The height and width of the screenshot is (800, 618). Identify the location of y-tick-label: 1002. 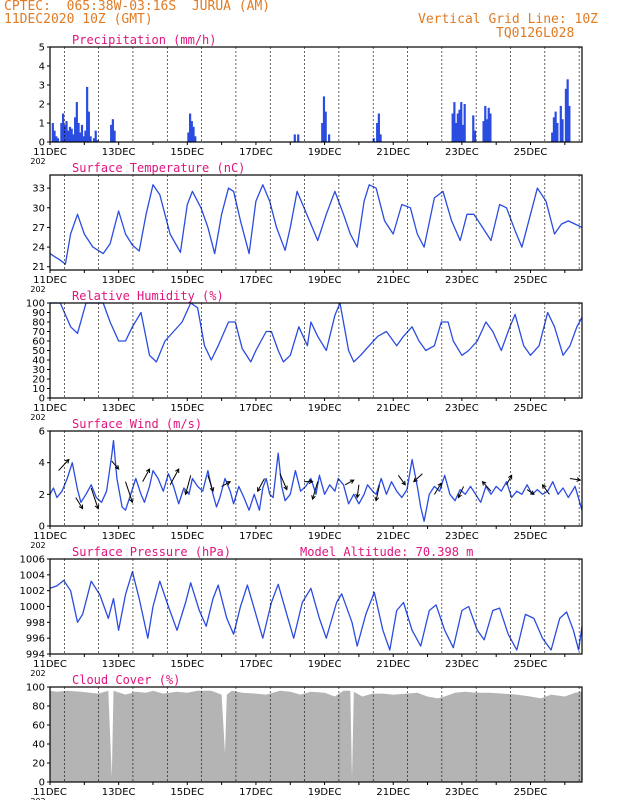
(32, 591).